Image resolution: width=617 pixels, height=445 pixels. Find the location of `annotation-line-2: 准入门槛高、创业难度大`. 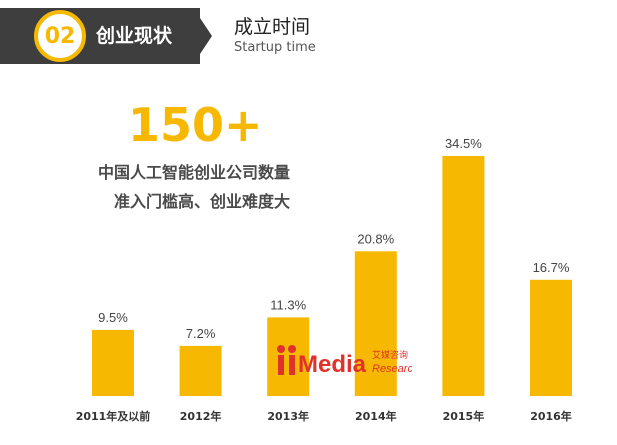

annotation-line-2: 准入门槛高、创业难度大 is located at coordinates (202, 201).